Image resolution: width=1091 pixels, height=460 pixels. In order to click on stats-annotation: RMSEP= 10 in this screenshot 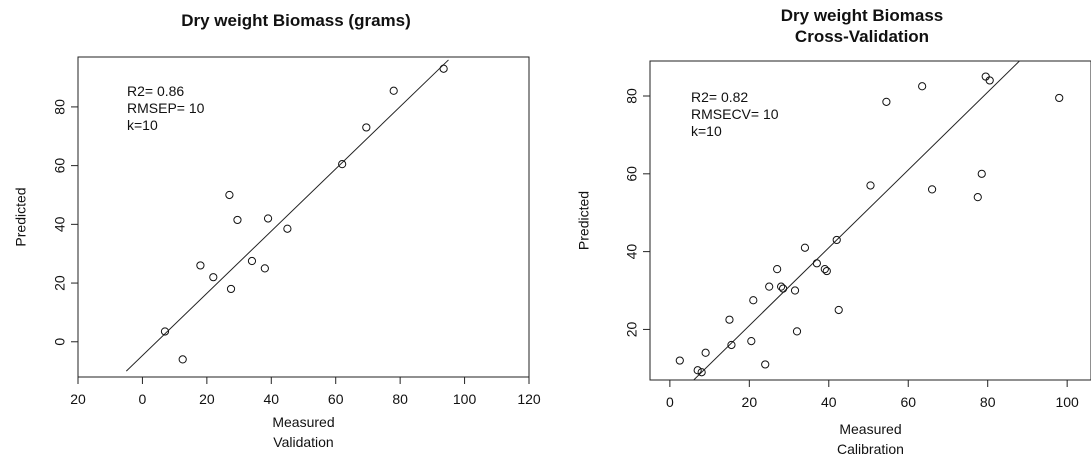, I will do `click(166, 108)`.